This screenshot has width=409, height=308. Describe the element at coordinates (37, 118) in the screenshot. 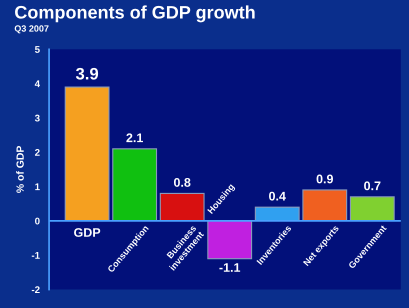

I see `y-tick-label: 3` at that location.